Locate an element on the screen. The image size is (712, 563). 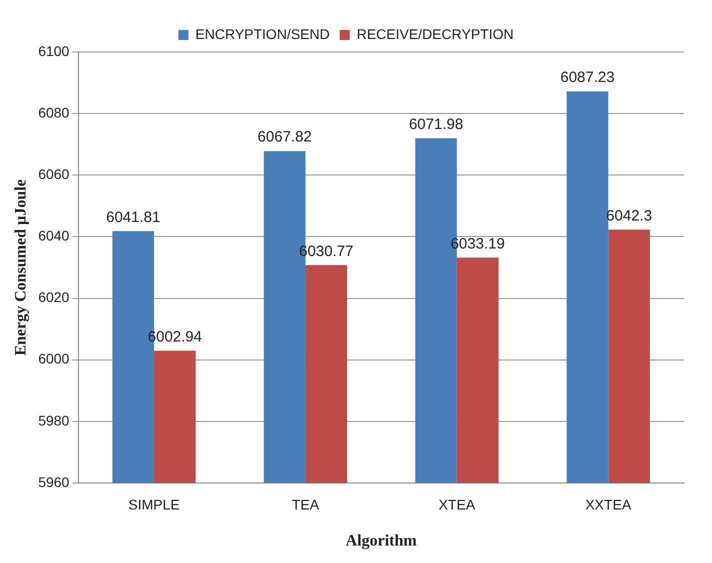
legend-label: RECEIVE/DECRYPTION is located at coordinates (435, 34).